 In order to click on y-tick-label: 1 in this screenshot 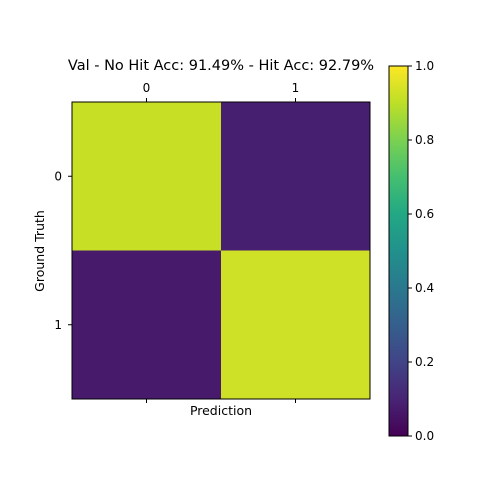, I will do `click(58, 325)`.